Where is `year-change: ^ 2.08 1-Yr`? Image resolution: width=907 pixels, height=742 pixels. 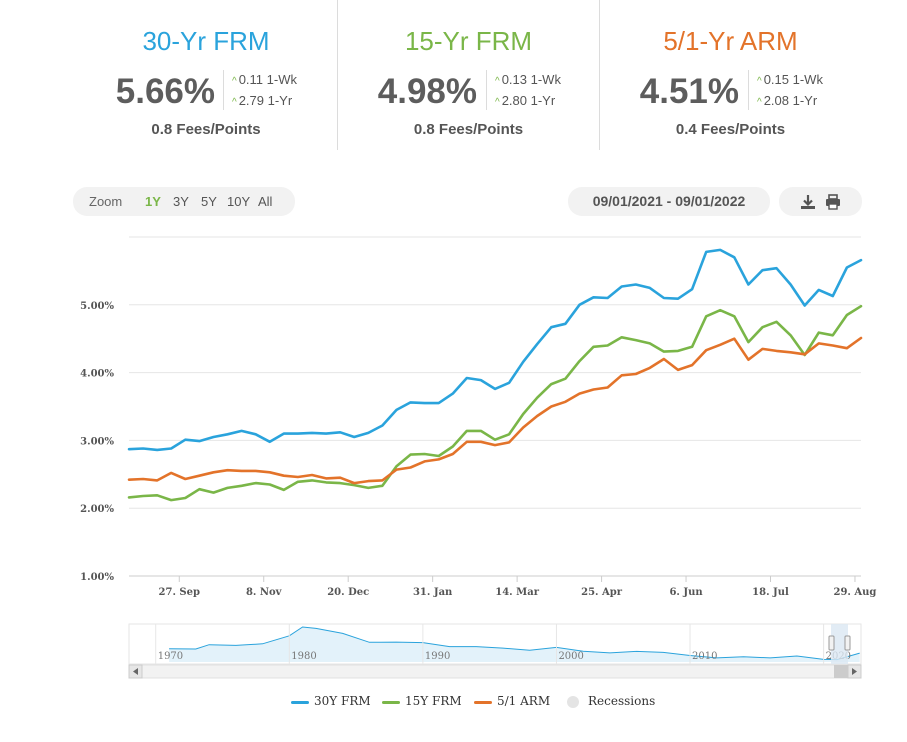 year-change: ^ 2.08 1-Yr is located at coordinates (787, 100).